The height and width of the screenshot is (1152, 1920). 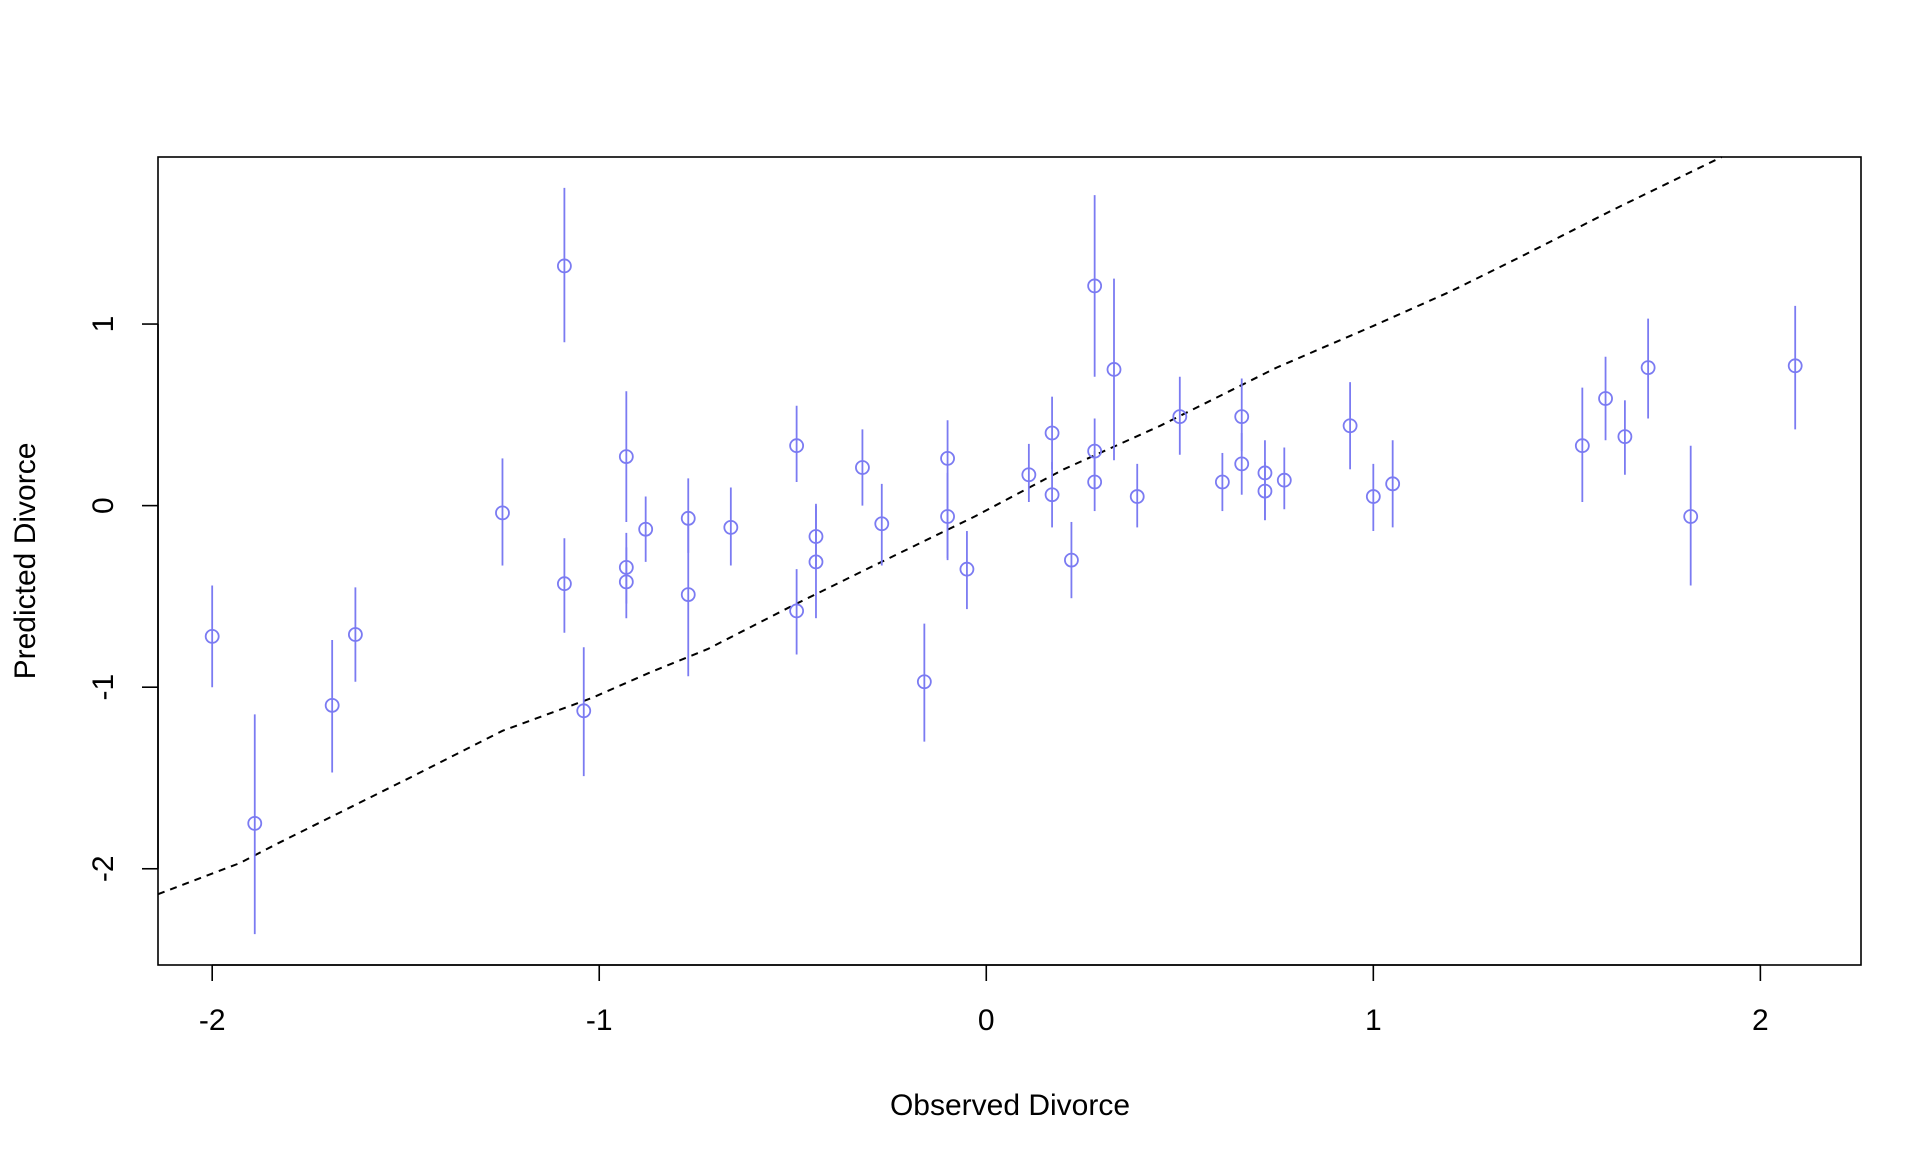 I want to click on y-tick-label: 1, so click(x=103, y=324).